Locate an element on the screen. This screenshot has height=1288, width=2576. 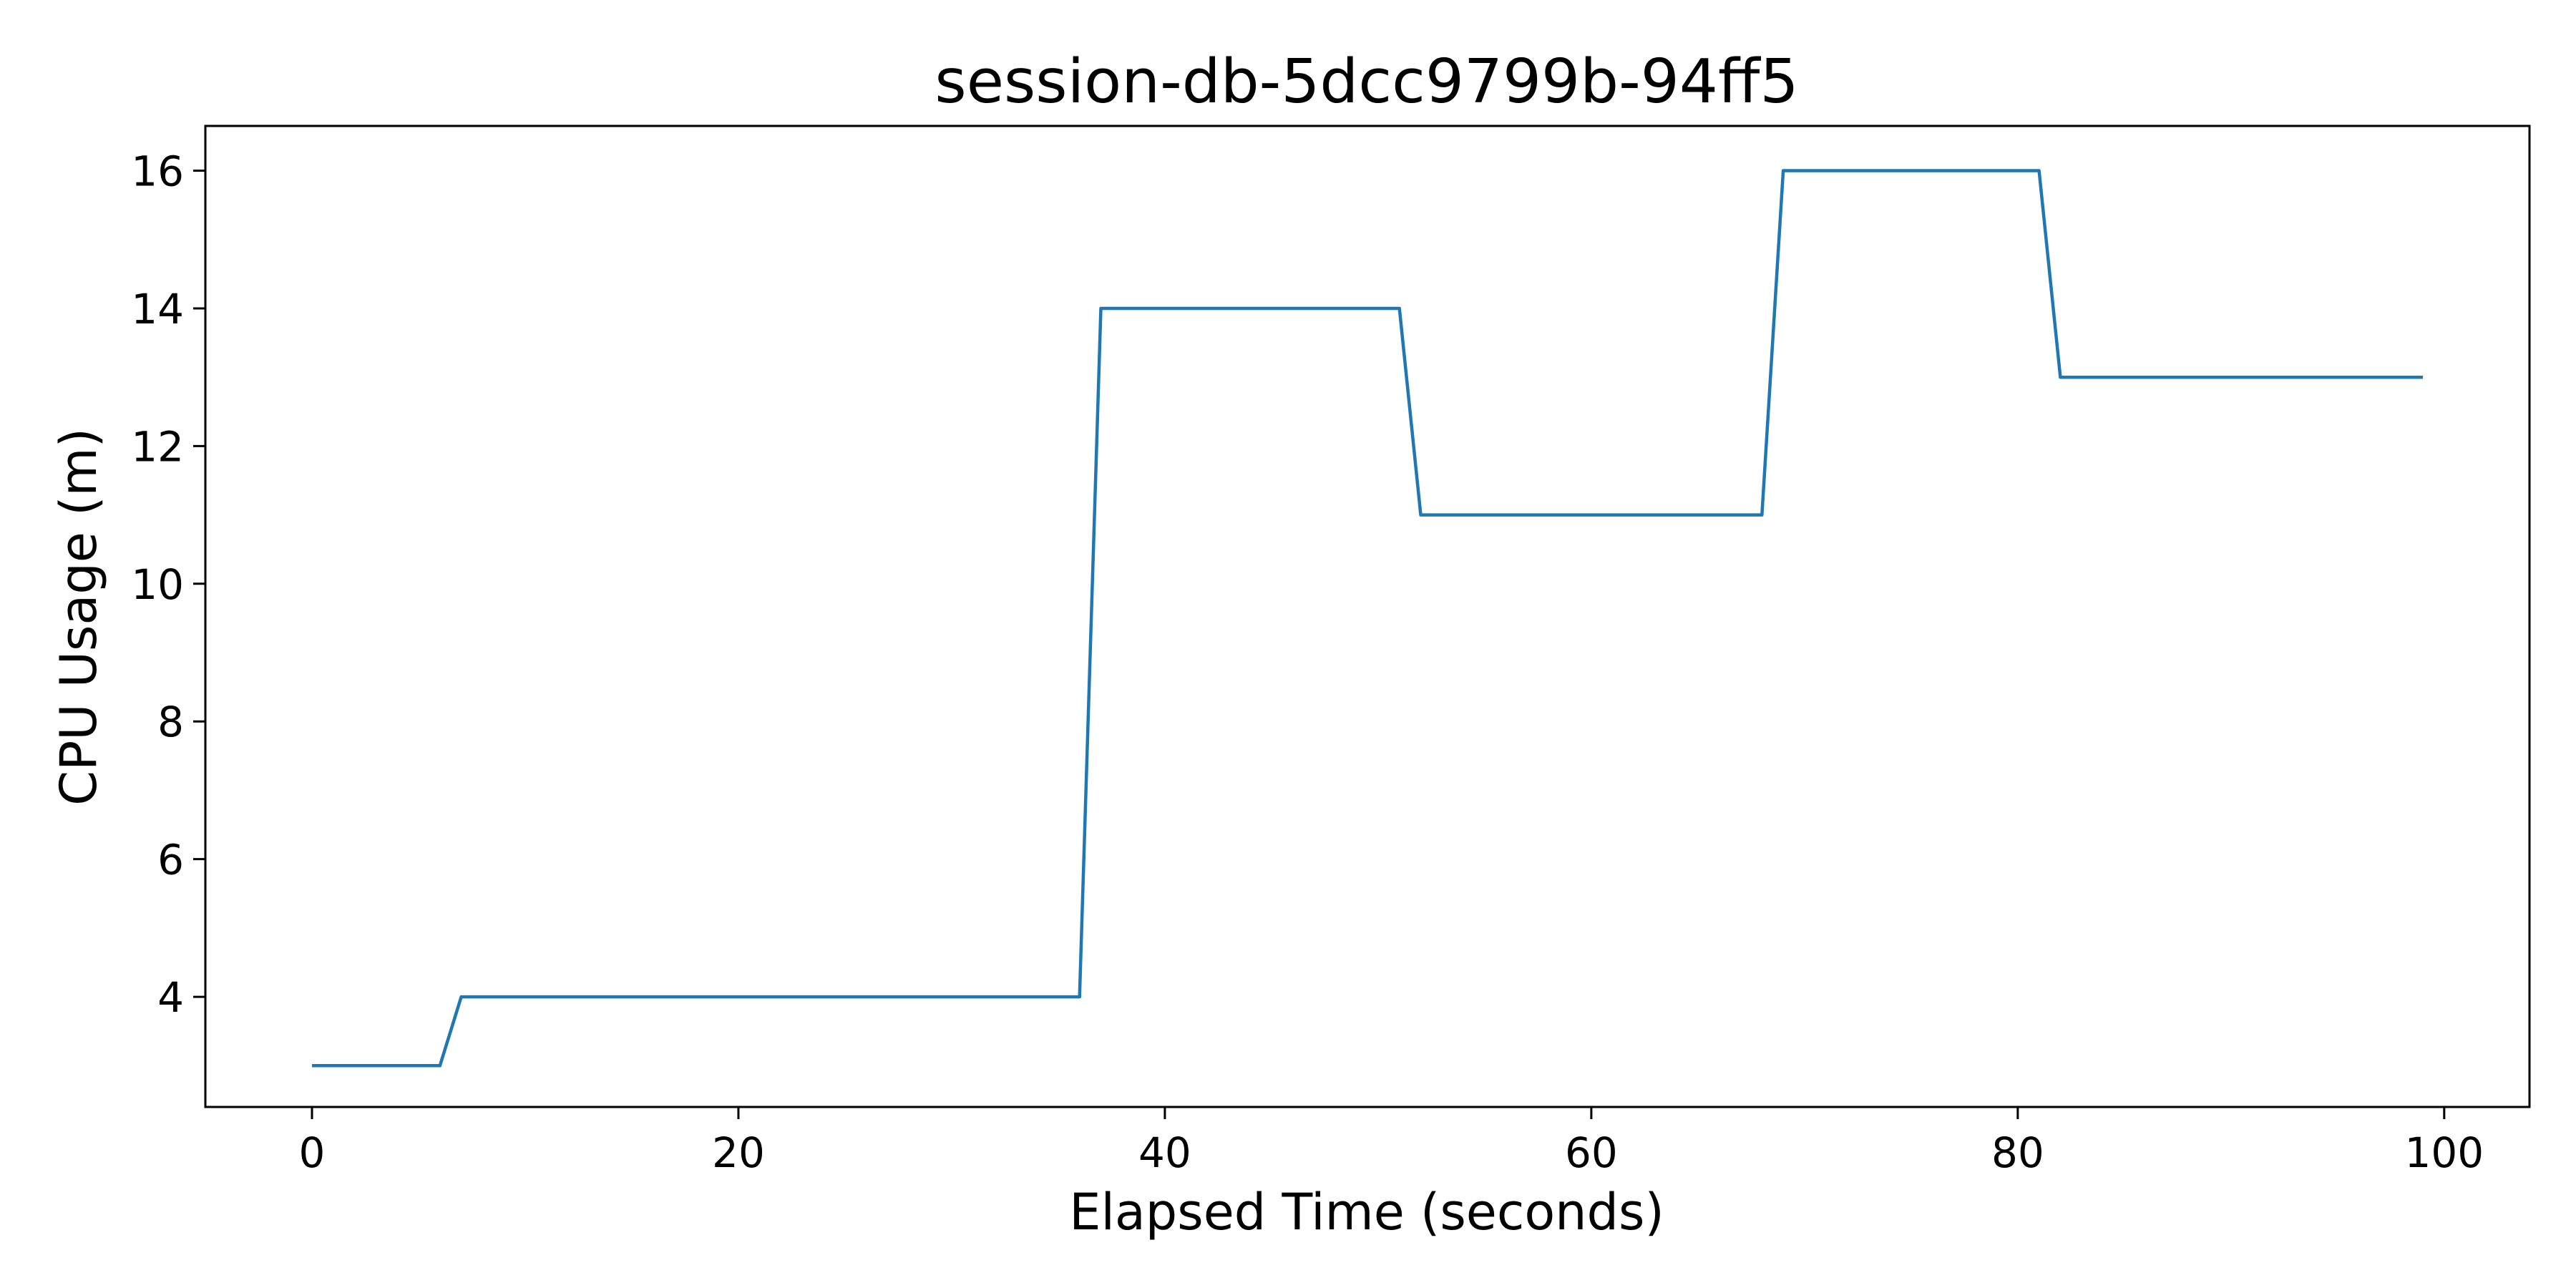
x-axis-ticks: 0 20 40 60 80 100 is located at coordinates (1391, 1142).